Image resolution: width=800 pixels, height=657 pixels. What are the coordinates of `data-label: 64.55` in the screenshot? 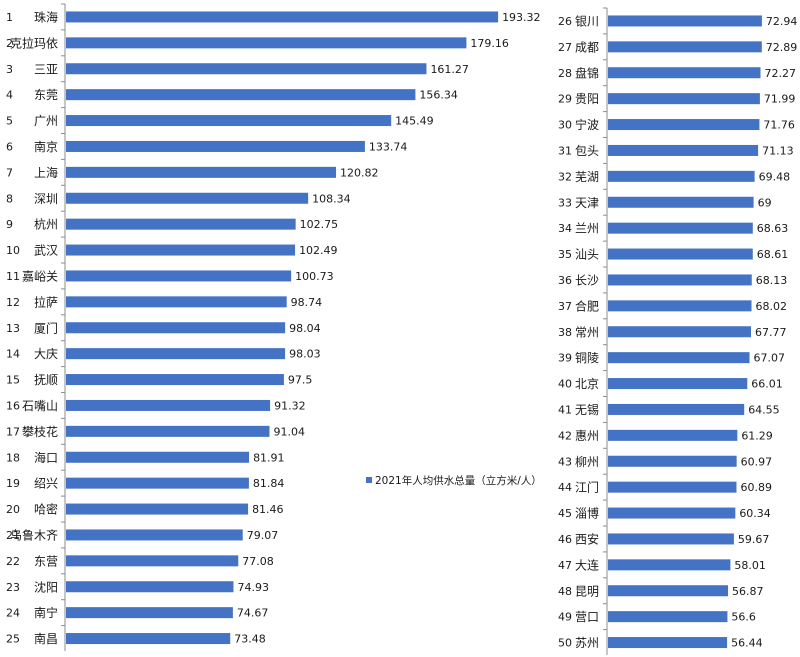 It's located at (764, 409).